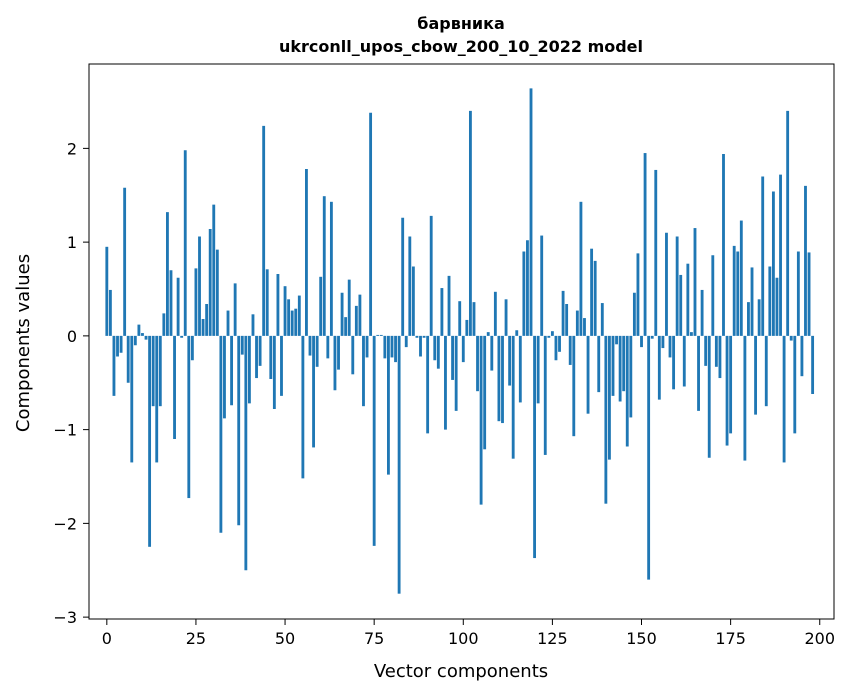 The width and height of the screenshot is (847, 696). Describe the element at coordinates (72, 148) in the screenshot. I see `y-tick-label: 2` at that location.